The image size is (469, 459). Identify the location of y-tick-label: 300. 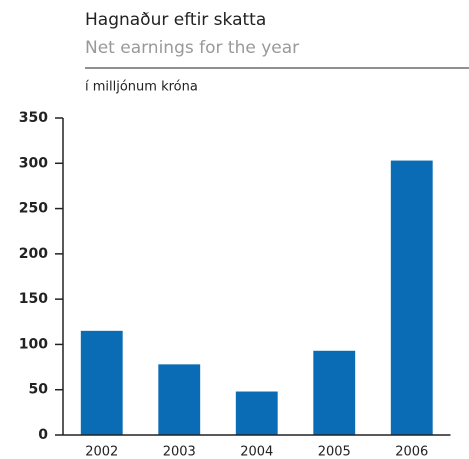
(33, 163).